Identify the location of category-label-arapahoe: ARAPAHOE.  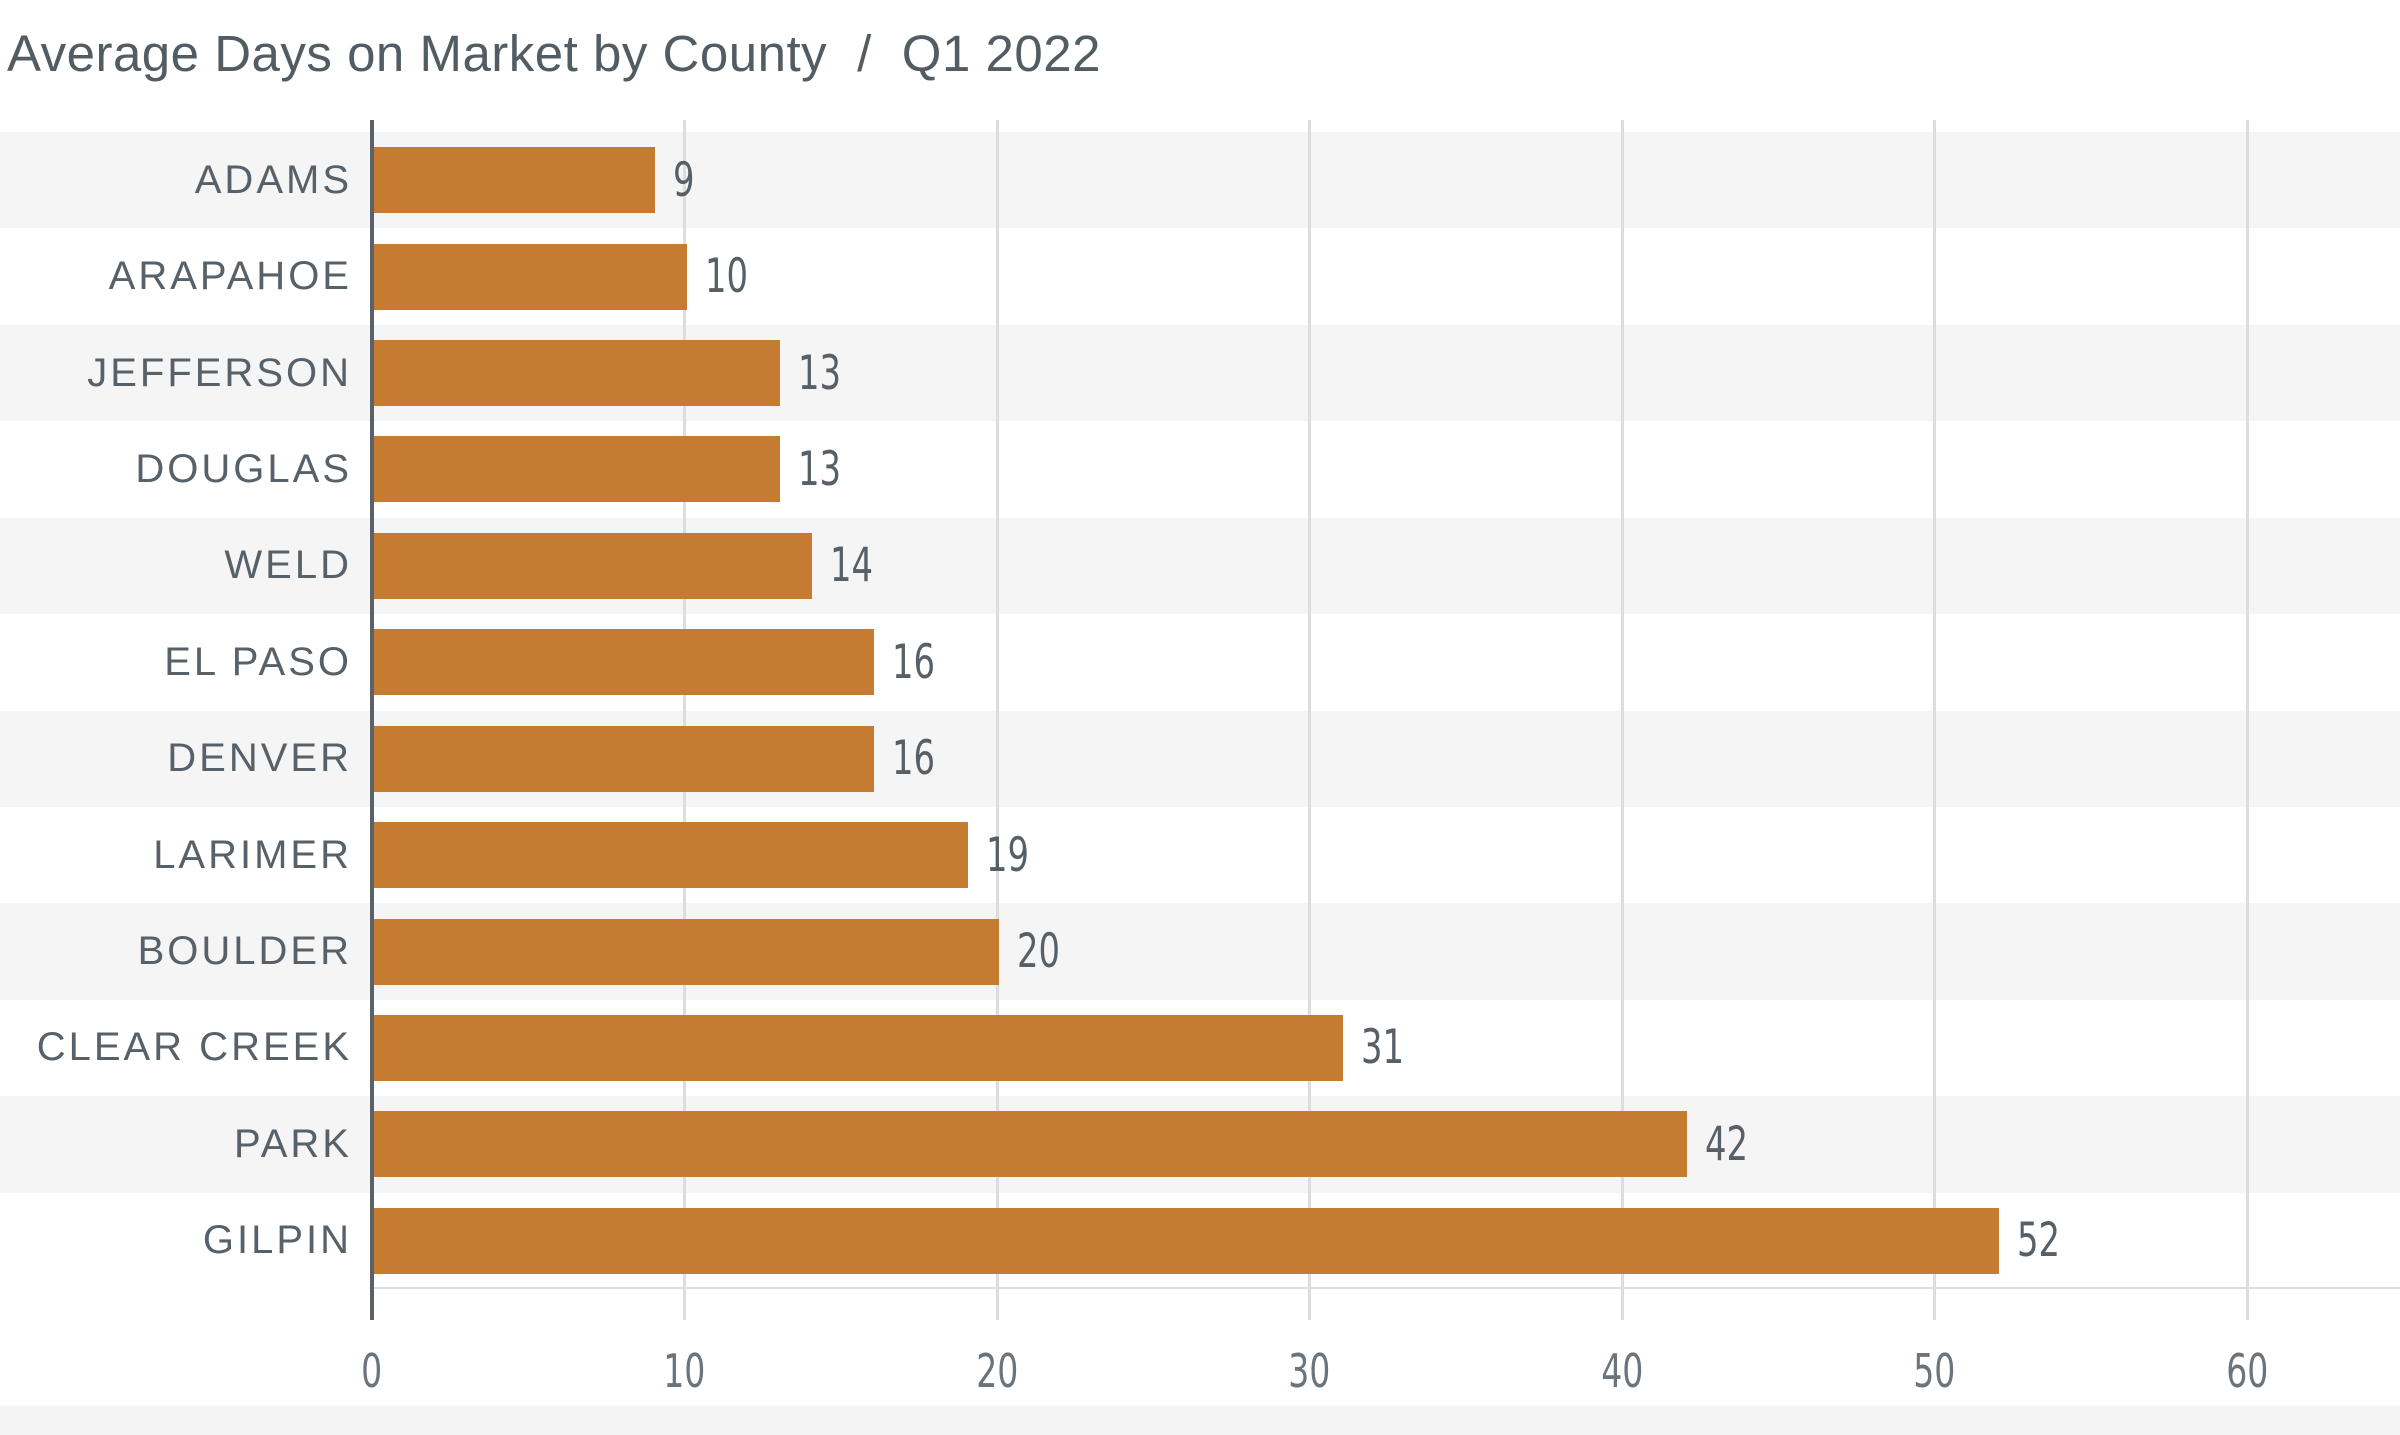
(230, 276).